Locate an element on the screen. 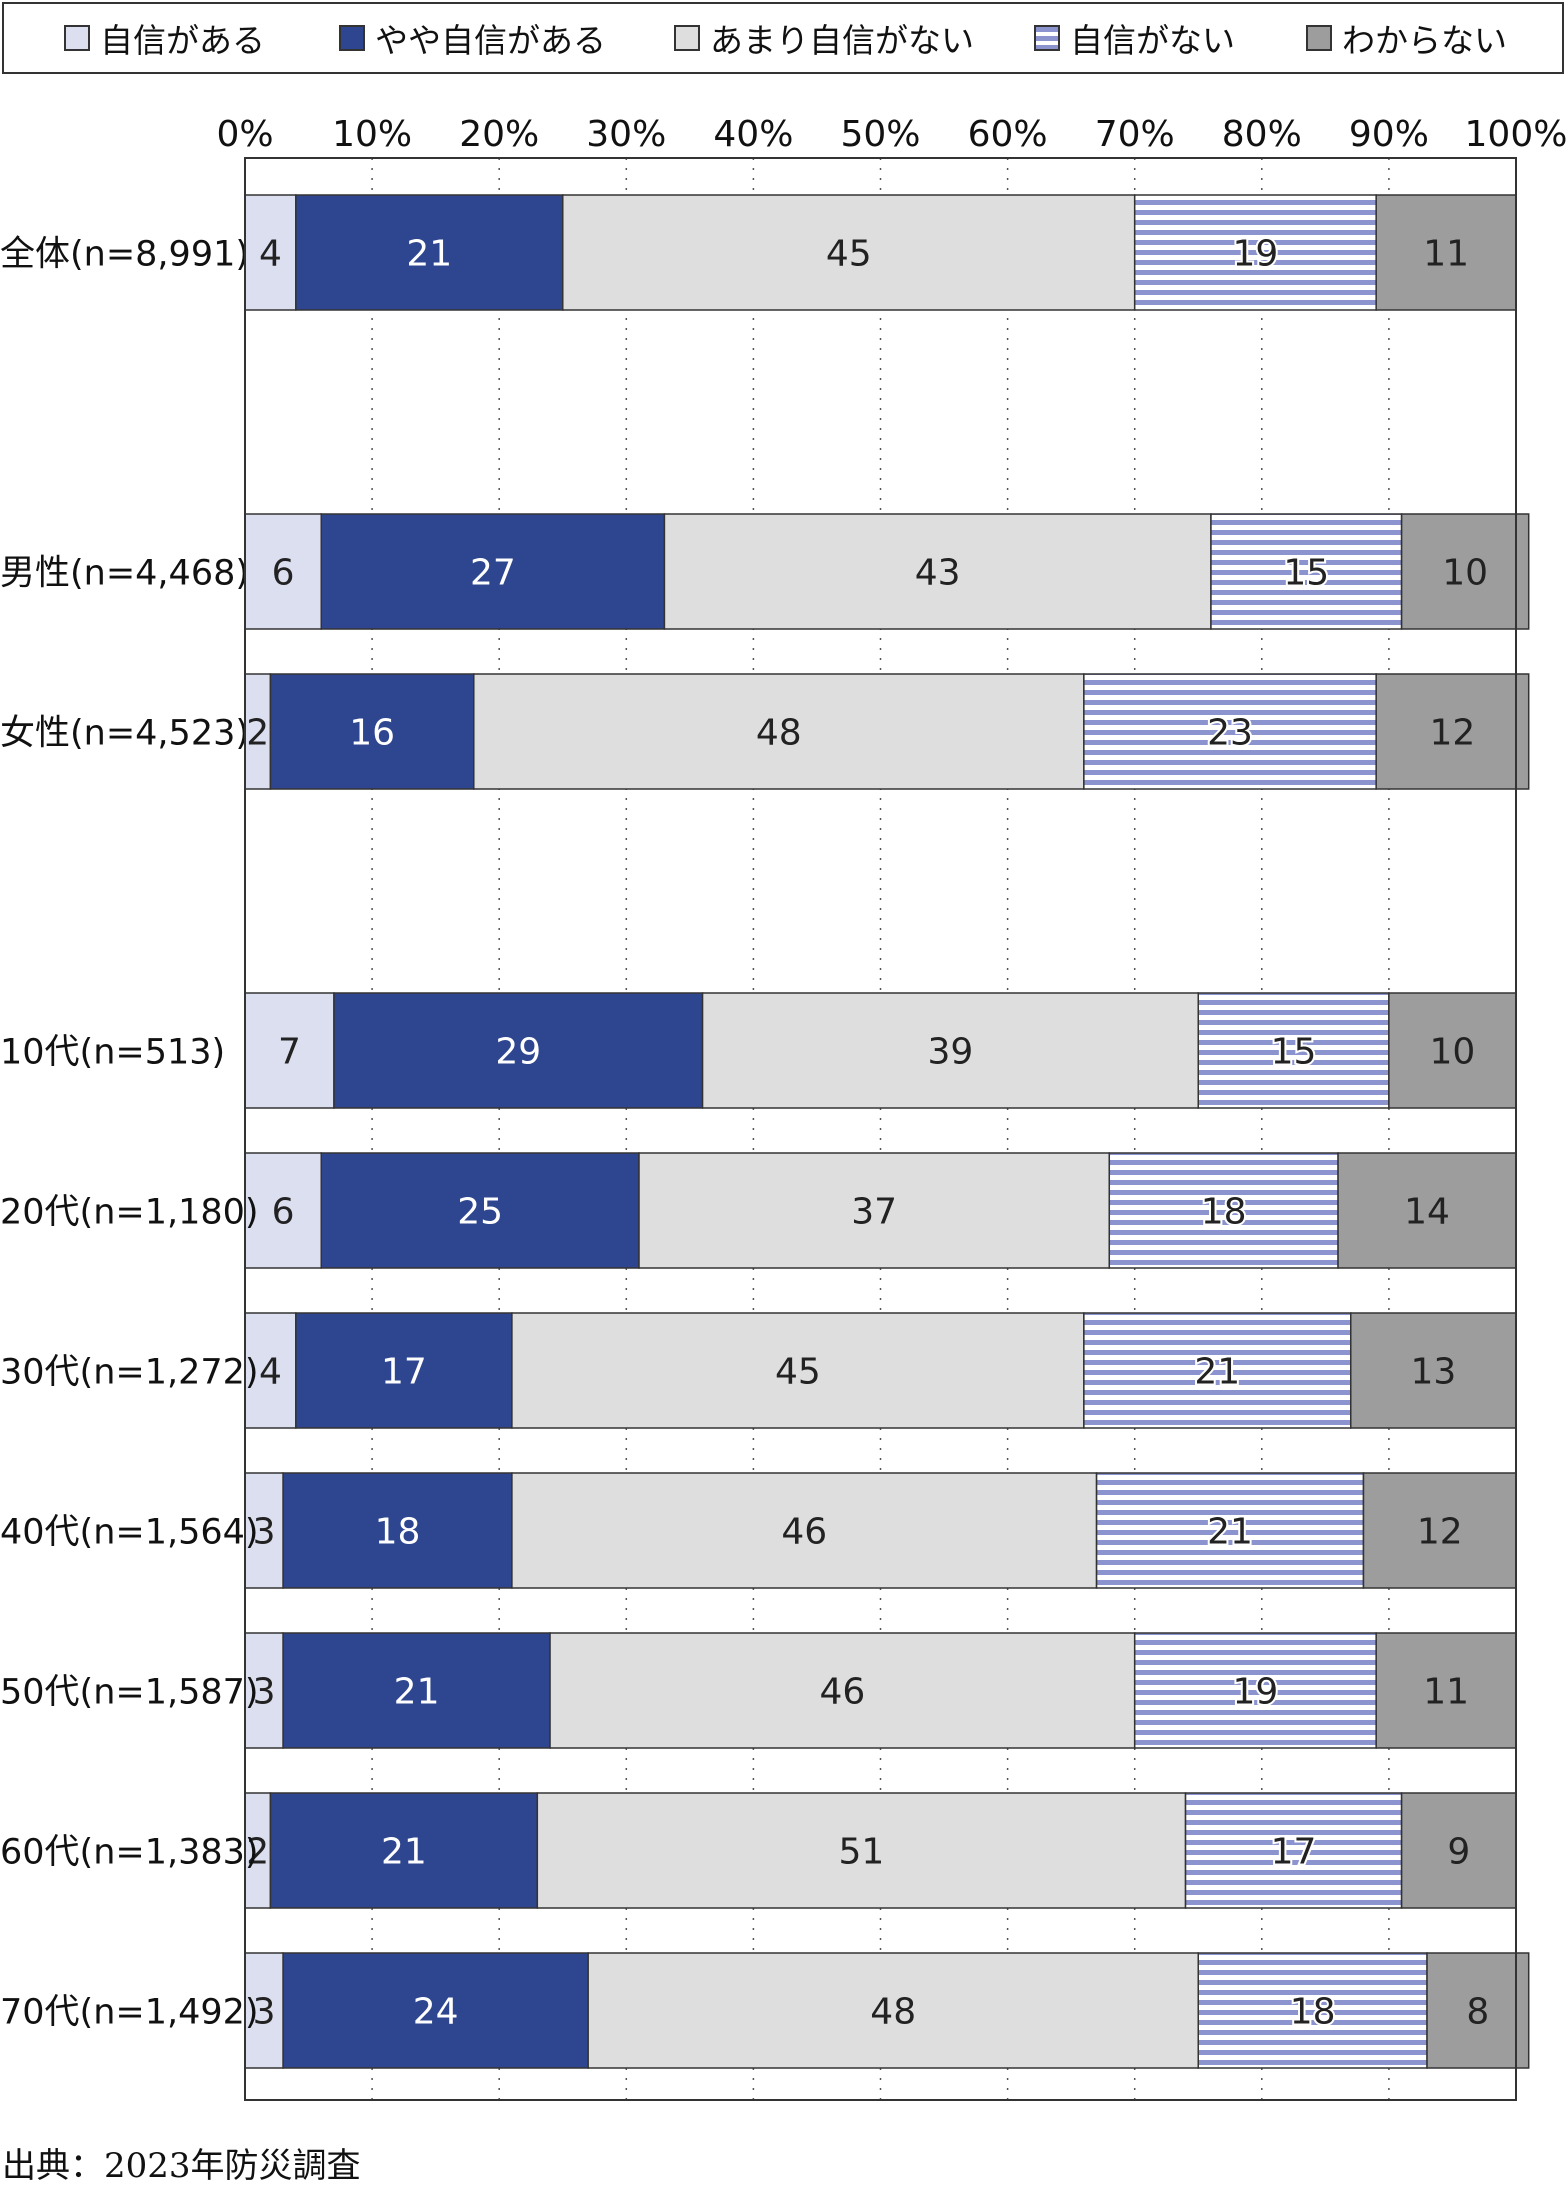 This screenshot has height=2187, width=1568. legend-swatch-confident is located at coordinates (77, 38).